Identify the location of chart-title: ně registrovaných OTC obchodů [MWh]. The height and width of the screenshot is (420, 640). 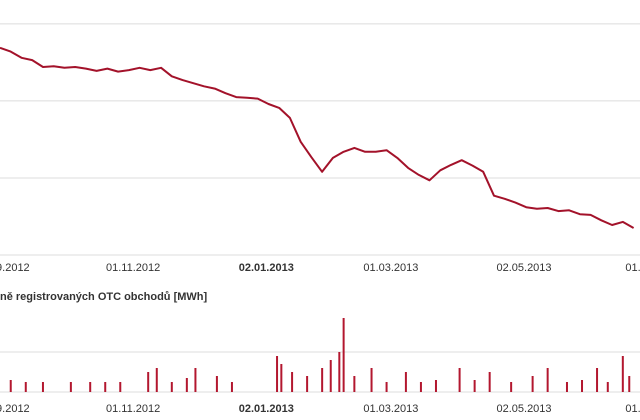
(104, 297).